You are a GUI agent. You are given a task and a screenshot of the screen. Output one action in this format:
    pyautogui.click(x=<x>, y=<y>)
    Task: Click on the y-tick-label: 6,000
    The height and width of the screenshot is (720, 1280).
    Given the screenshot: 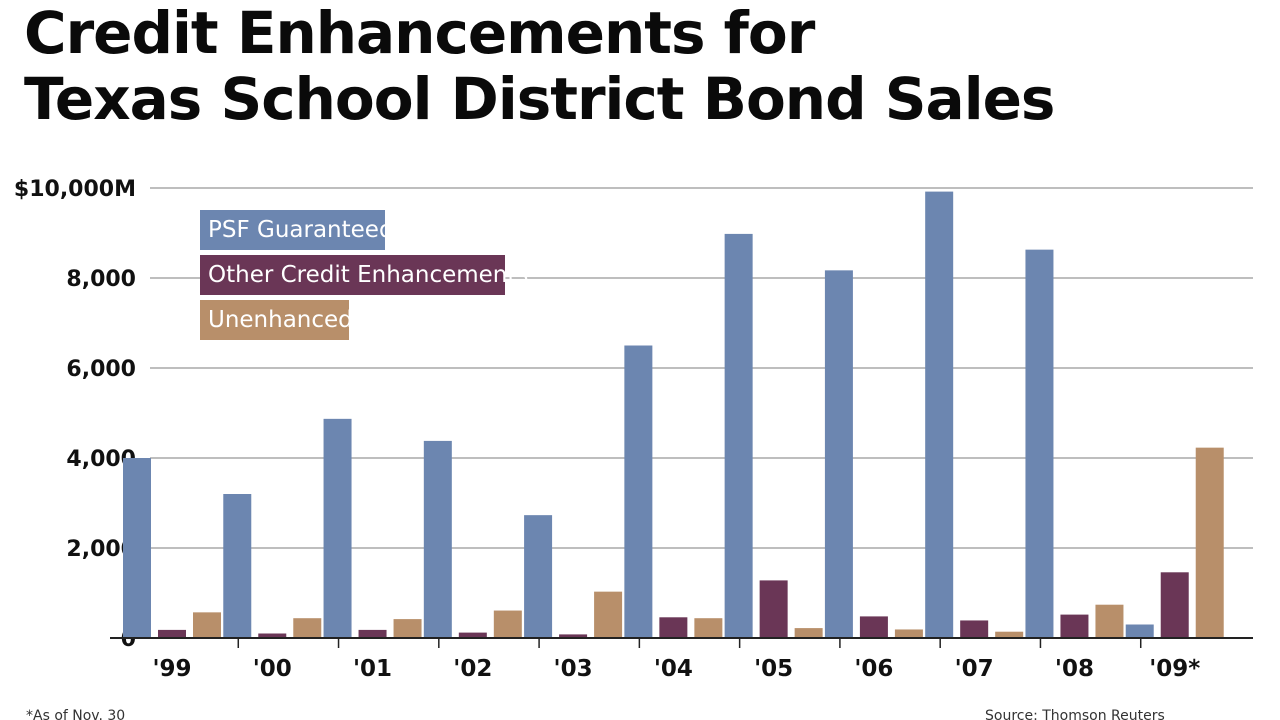 What is the action you would take?
    pyautogui.click(x=101, y=369)
    